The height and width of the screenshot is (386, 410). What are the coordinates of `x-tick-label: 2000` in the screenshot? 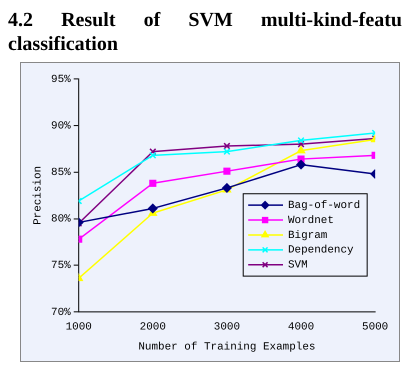 It's located at (153, 327).